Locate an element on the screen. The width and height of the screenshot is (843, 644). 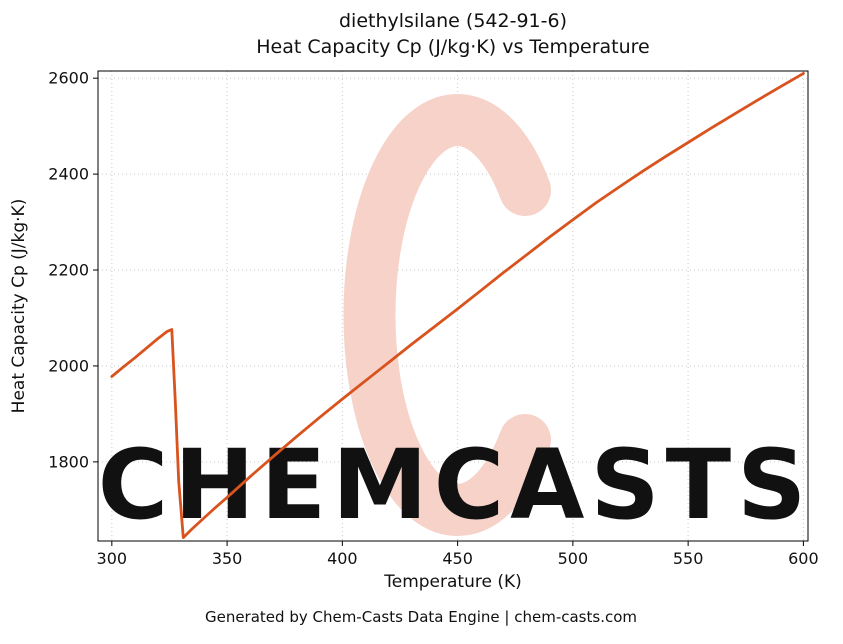
y-tick-label: 2400 is located at coordinates (68, 174).